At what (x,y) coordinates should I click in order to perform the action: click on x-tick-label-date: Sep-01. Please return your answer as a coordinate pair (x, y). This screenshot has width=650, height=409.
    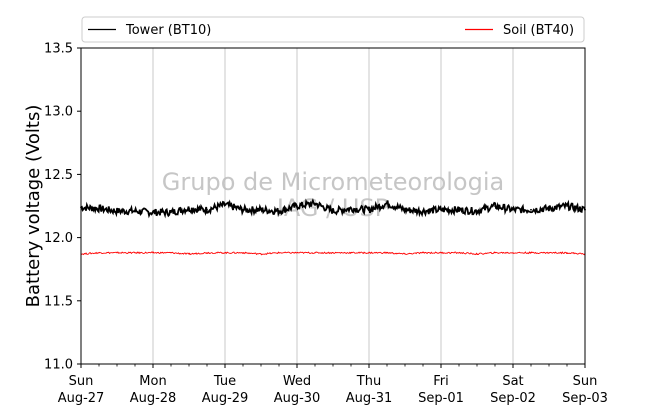
    Looking at the image, I should click on (441, 398).